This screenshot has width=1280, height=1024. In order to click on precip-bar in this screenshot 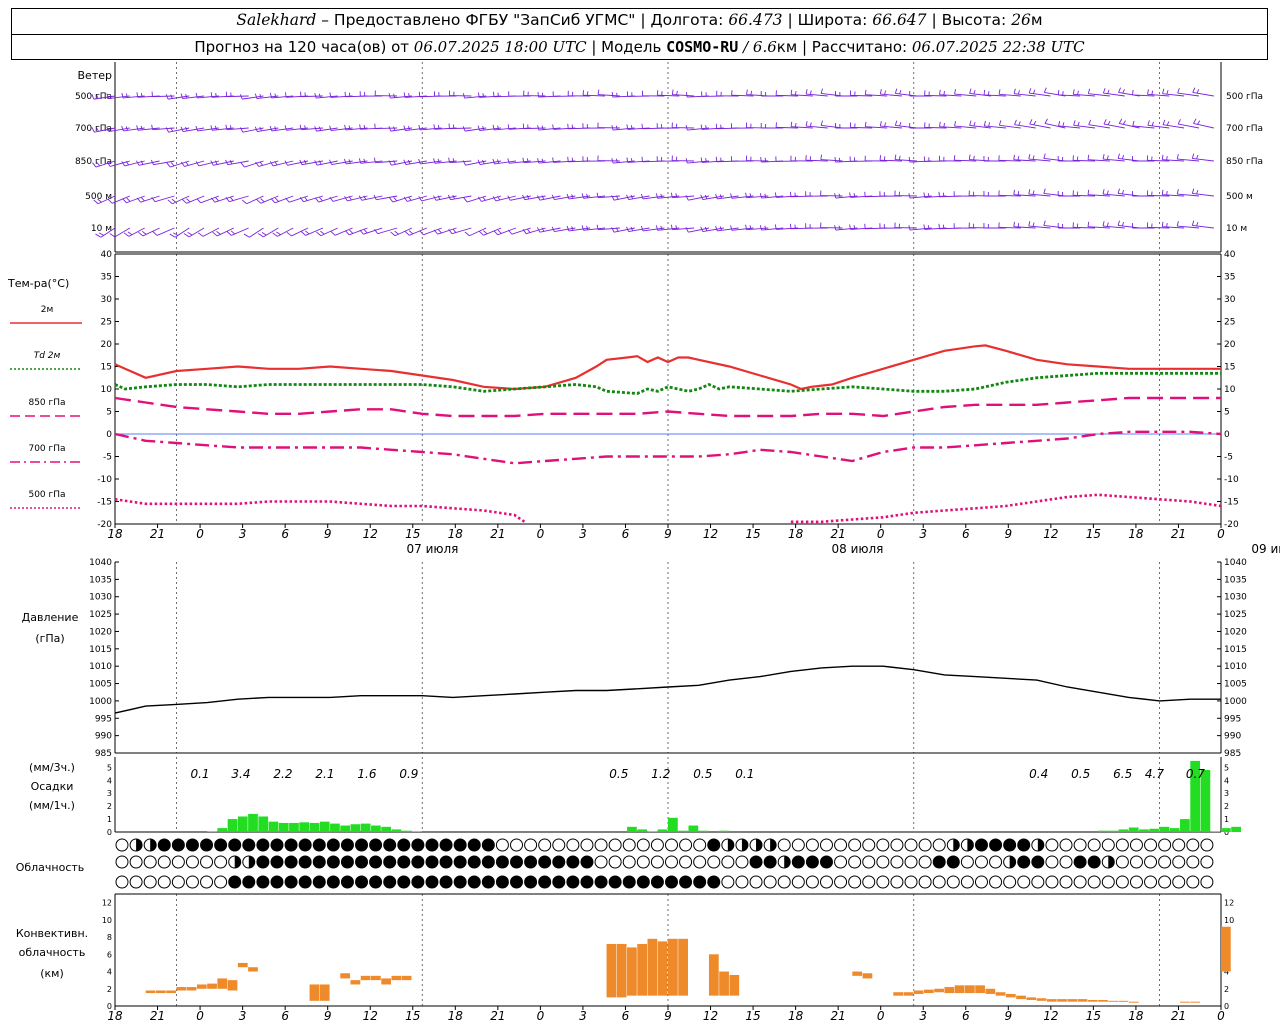, I will do `click(1195, 796)`.